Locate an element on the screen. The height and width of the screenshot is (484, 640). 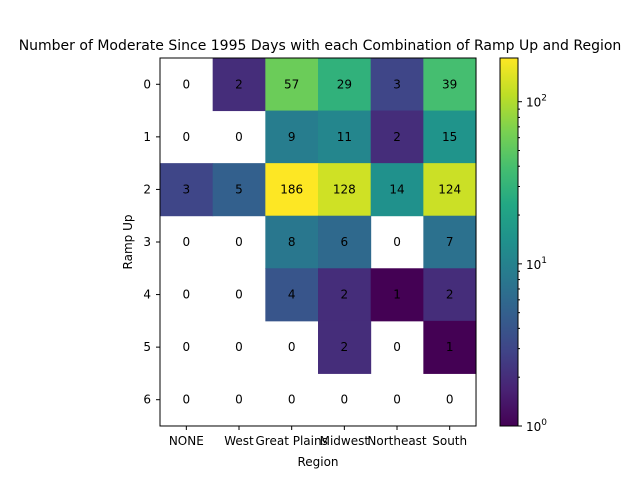
y-tick-label: 5 is located at coordinates (147, 347).